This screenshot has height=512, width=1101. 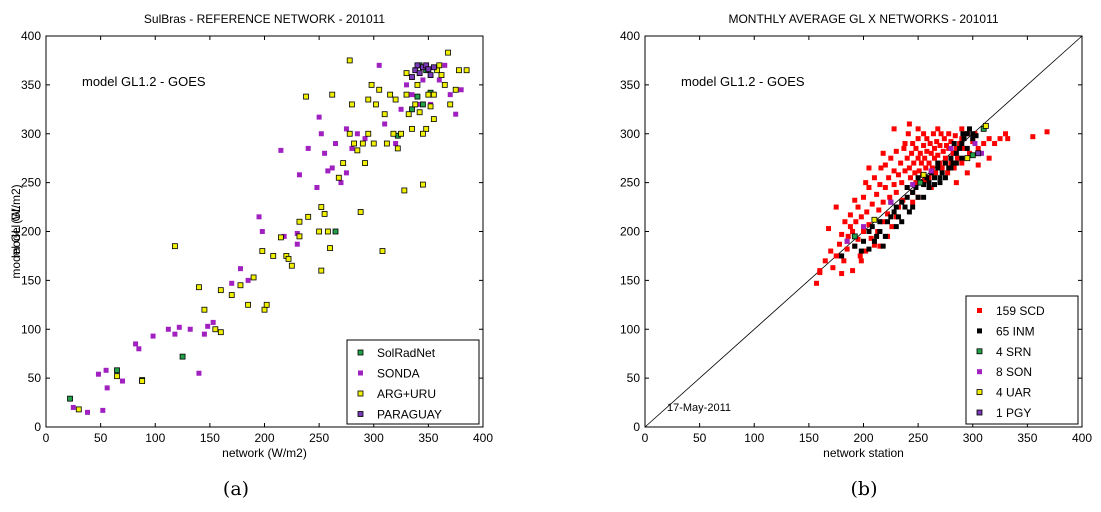 I want to click on caption-a: (a), so click(x=236, y=489).